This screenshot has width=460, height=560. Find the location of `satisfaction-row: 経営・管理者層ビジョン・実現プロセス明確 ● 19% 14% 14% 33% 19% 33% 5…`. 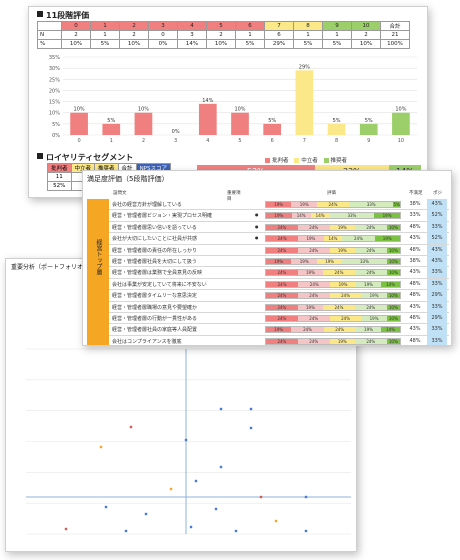

satisfaction-row: 経営・管理者層ビジョン・実現プロセス明確 ● 19% 14% 14% 33% 19% 33% 5… is located at coordinates (279, 216).